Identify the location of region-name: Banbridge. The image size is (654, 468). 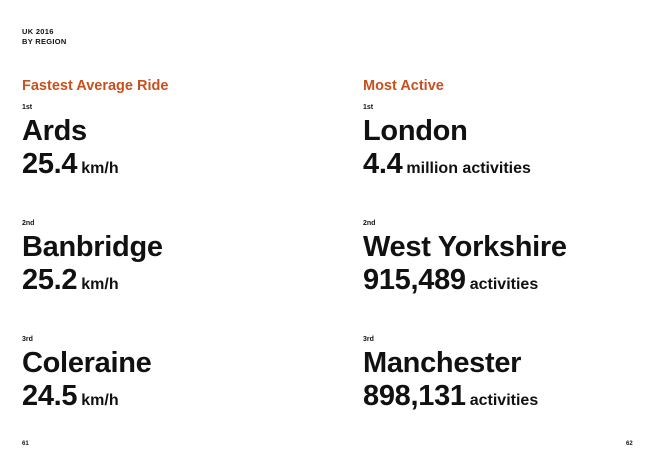
(92, 247).